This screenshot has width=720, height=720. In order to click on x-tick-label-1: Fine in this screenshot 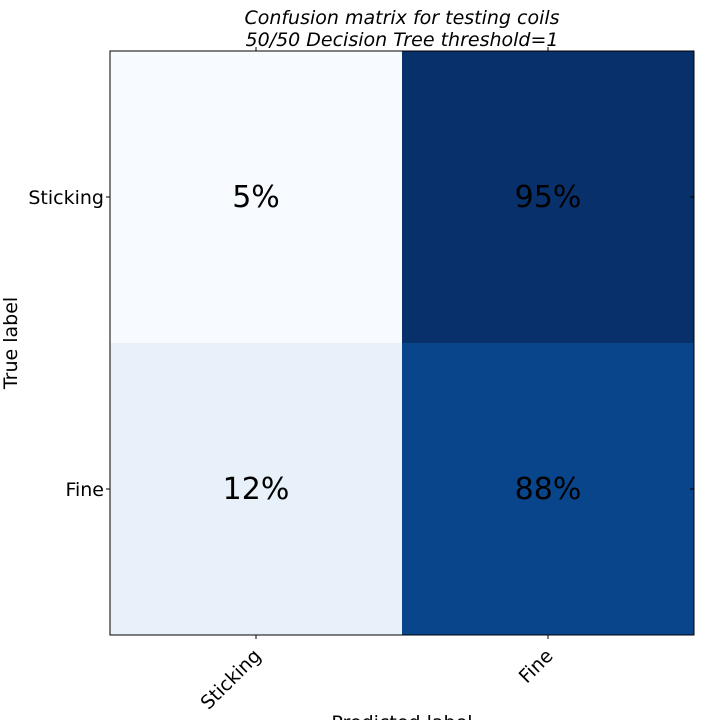, I will do `click(536, 666)`.